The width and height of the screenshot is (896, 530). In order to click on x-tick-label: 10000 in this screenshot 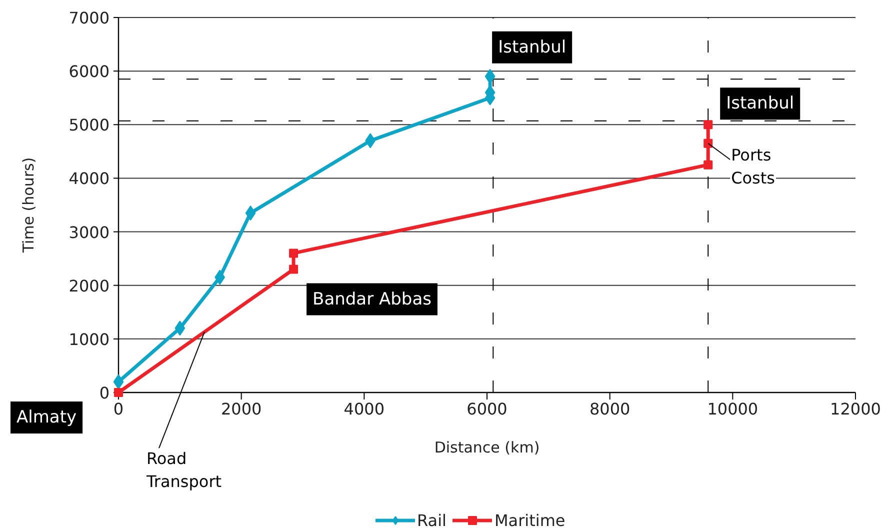, I will do `click(732, 409)`.